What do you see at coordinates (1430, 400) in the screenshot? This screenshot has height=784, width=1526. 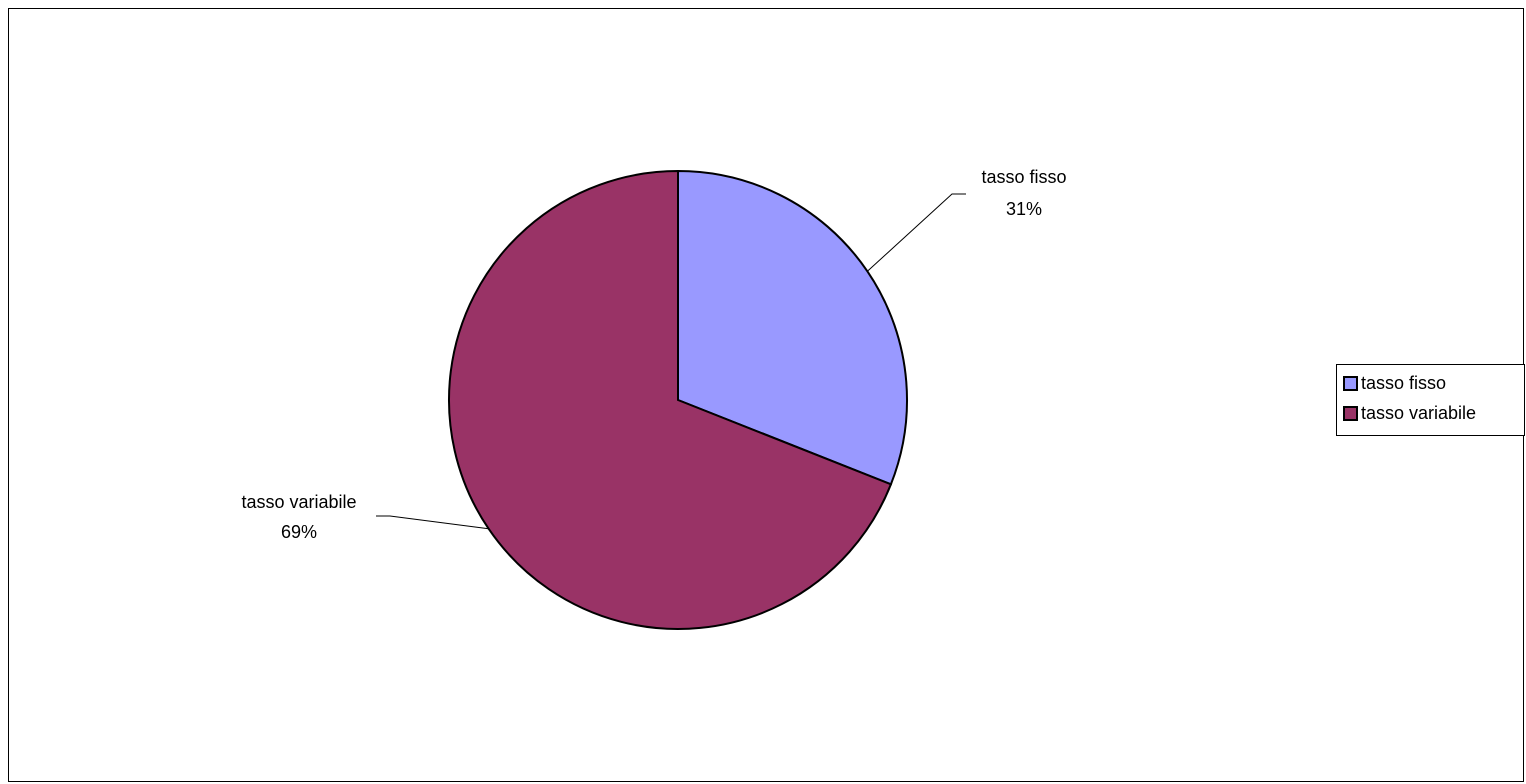 I see `chart-legend: tasso fisso tasso variabile` at bounding box center [1430, 400].